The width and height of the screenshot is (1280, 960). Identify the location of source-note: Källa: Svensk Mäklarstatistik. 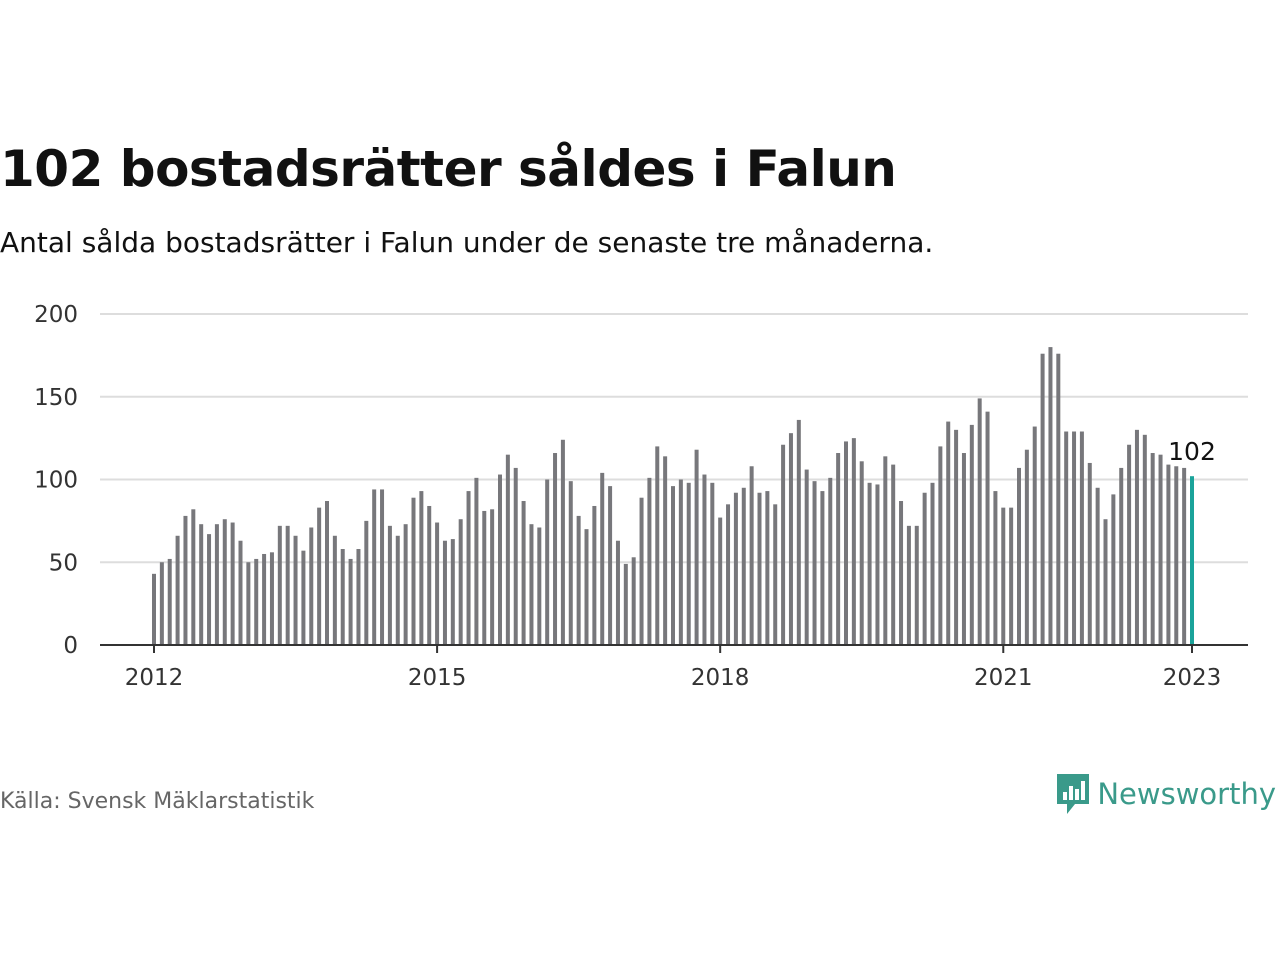
(157, 801).